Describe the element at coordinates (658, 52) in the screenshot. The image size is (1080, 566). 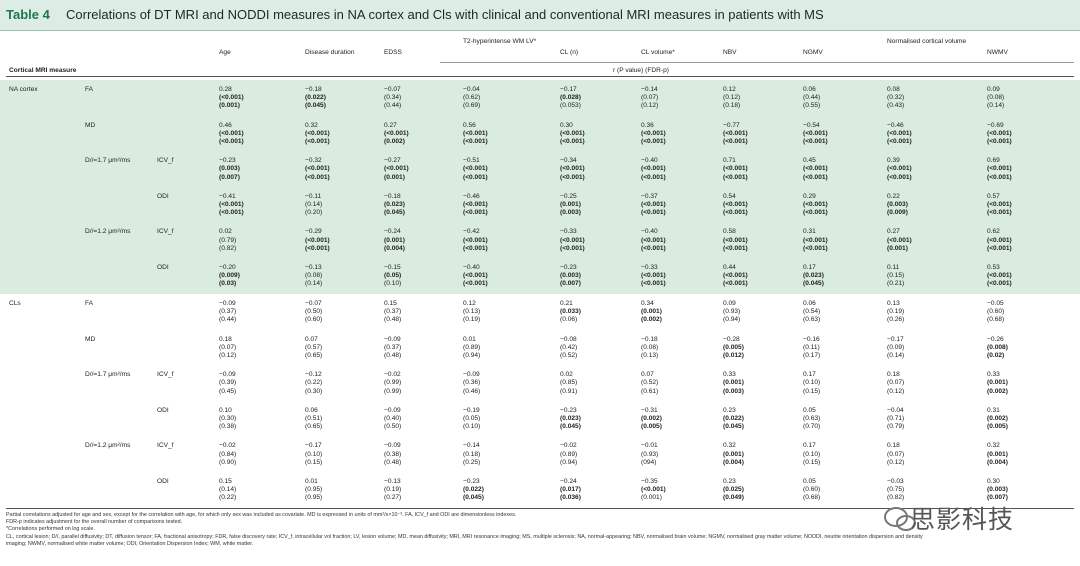
I see `column-header: CL volume*` at that location.